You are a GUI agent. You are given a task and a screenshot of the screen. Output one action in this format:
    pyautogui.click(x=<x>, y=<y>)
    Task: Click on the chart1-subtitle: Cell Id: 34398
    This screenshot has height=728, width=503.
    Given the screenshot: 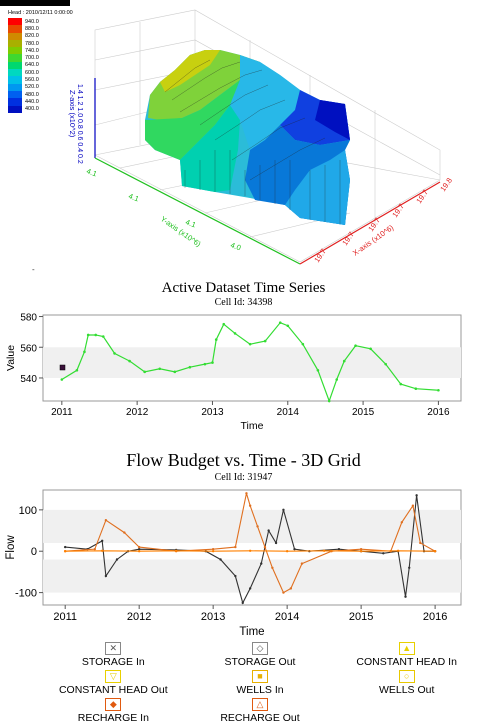 What is the action you would take?
    pyautogui.click(x=243, y=302)
    